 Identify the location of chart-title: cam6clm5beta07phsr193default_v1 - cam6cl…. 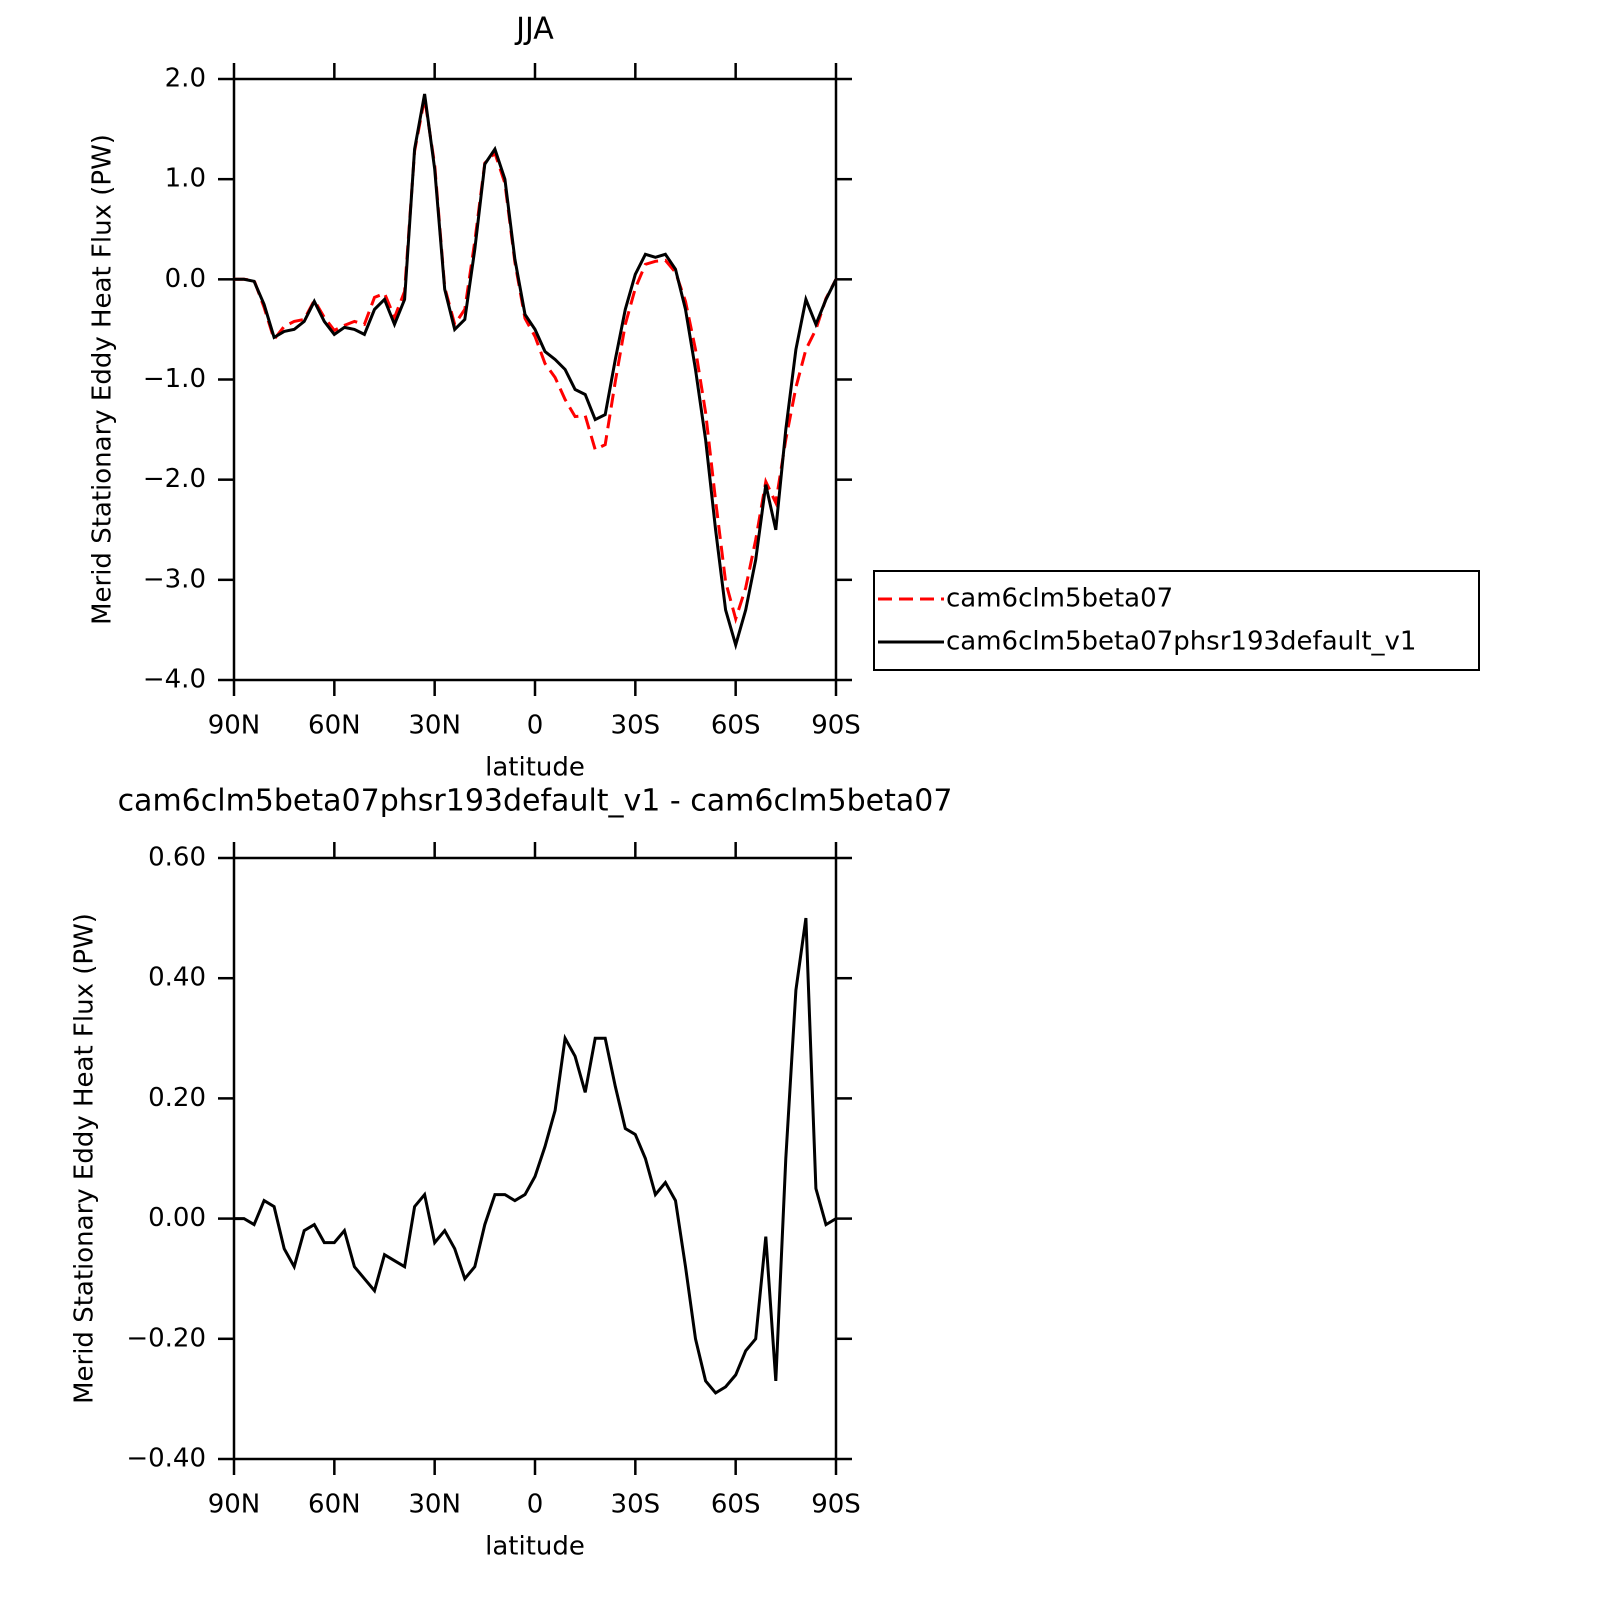
(535, 801).